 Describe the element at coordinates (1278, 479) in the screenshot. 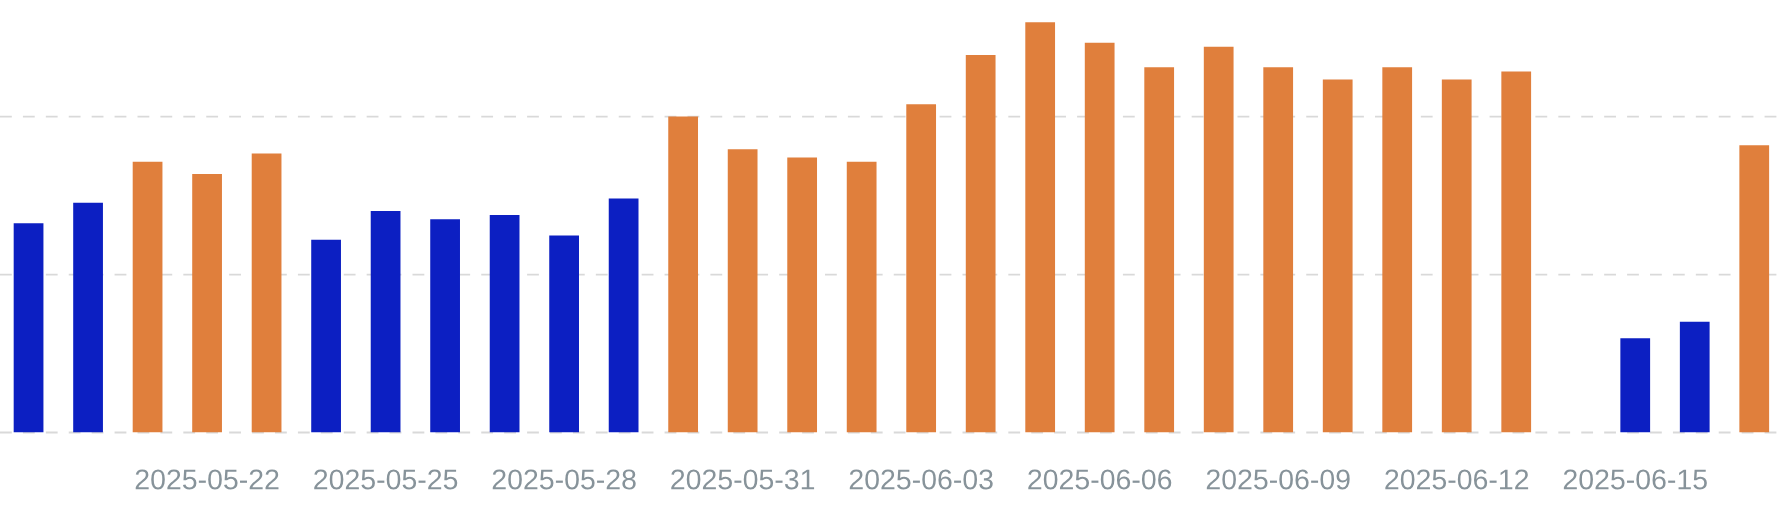

I see `x-tick-label: 2025-06-09` at that location.